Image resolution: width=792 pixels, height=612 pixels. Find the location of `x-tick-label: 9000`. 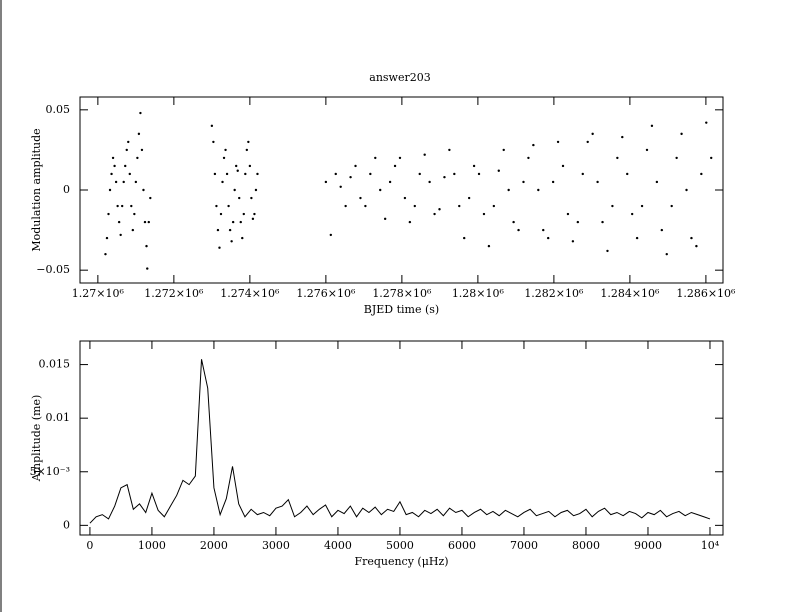

x-tick-label: 9000 is located at coordinates (648, 545).